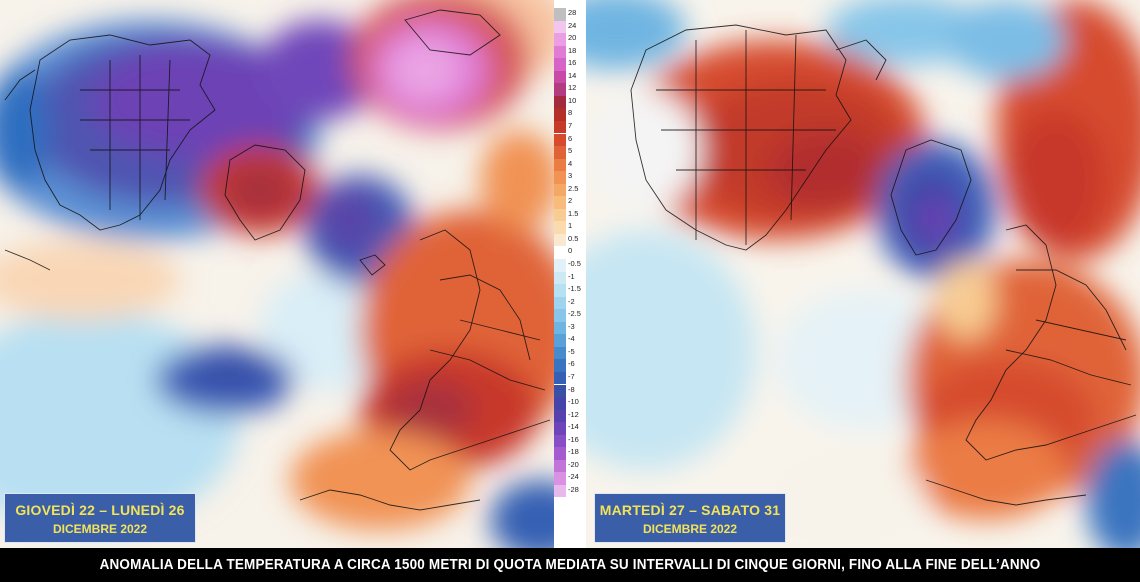  I want to click on period-label-right: MARTEDÌ 27 – SABATO 31 DICEMBRE 2022, so click(690, 518).